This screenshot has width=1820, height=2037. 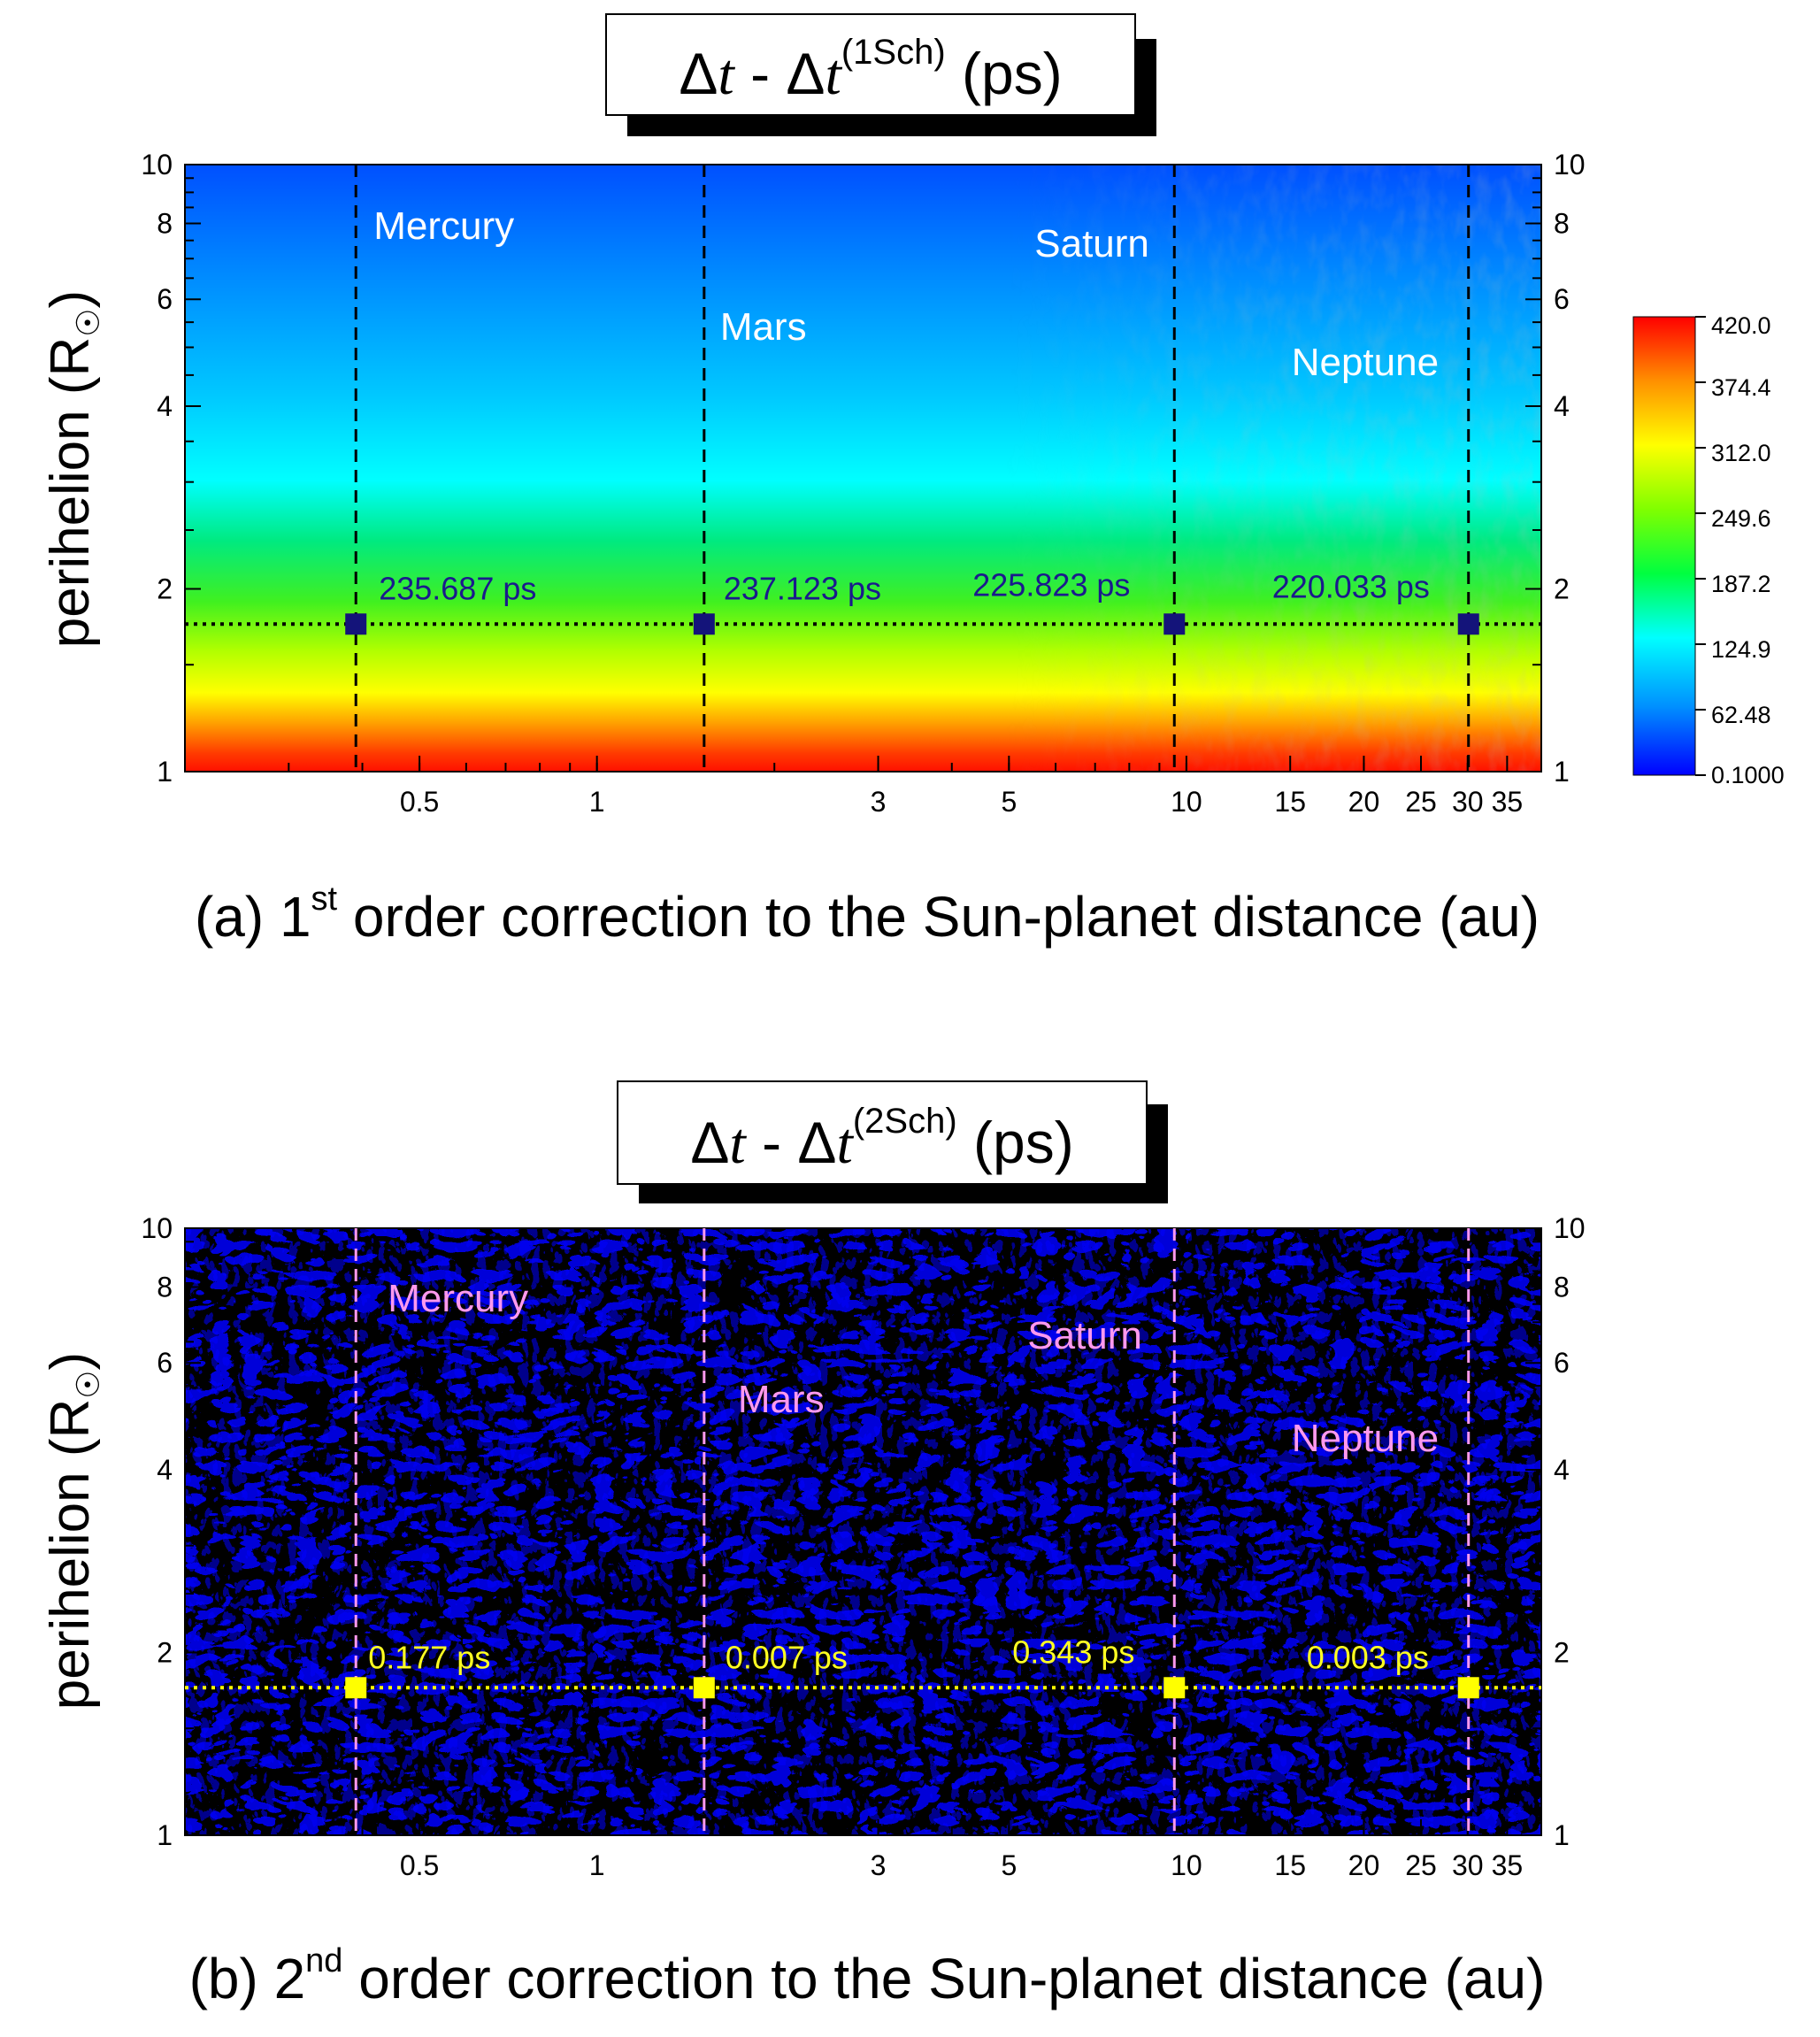 I want to click on colorbar-tick-label: 420.0, so click(x=1741, y=325).